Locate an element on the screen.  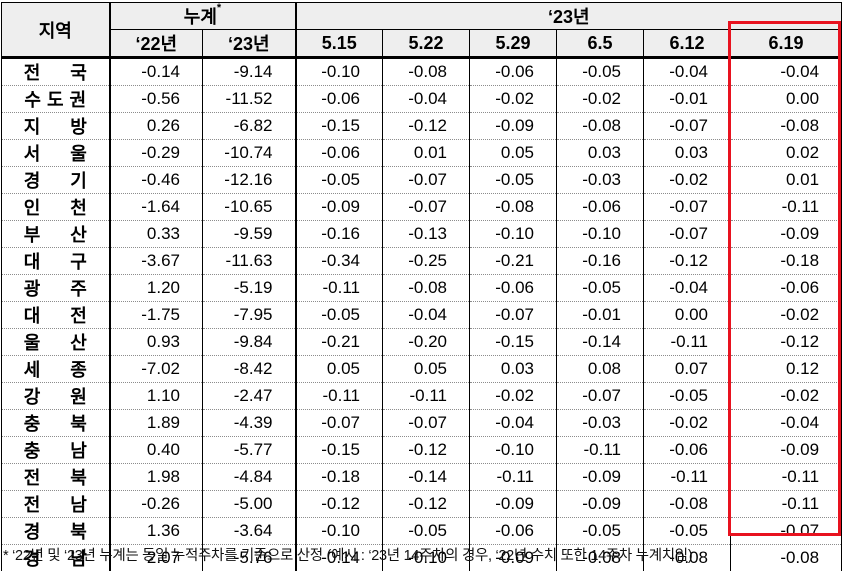
region-name: 경 북 is located at coordinates (56, 531).